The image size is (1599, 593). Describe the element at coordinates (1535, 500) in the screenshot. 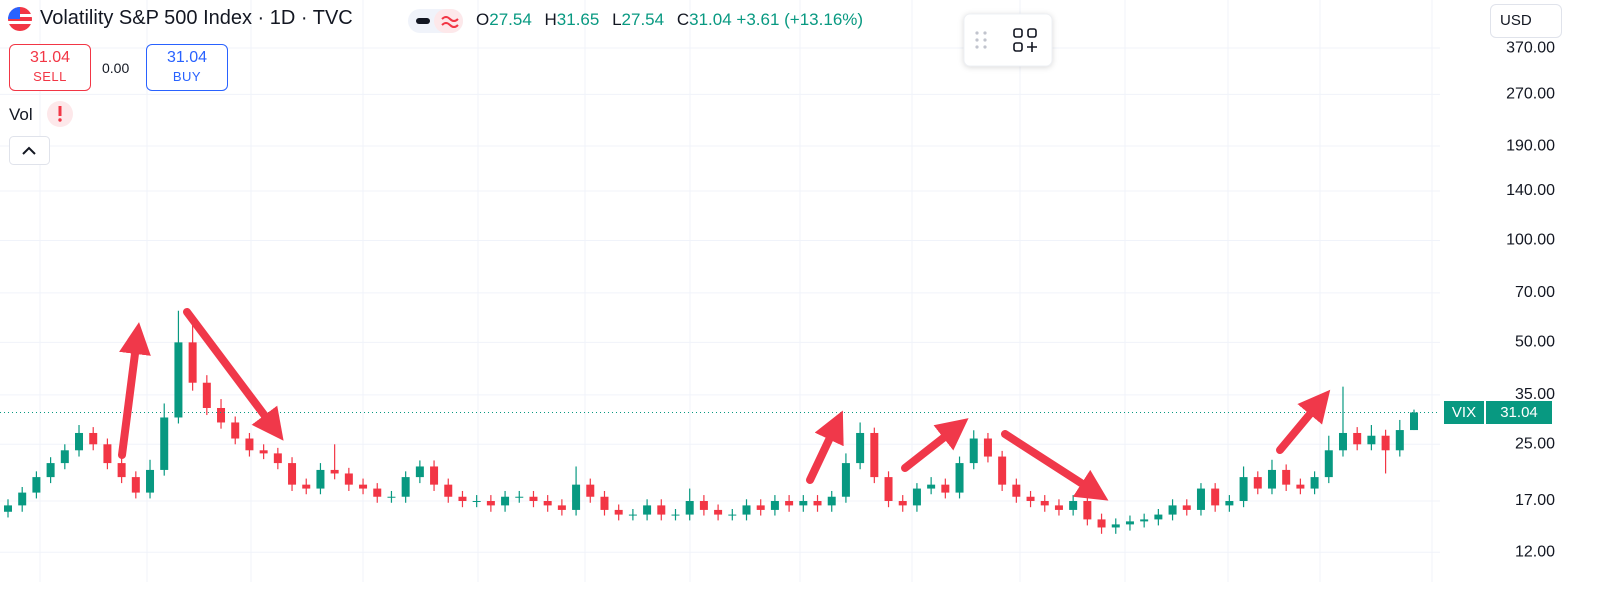

I see `y-tick-label: 17.00` at that location.